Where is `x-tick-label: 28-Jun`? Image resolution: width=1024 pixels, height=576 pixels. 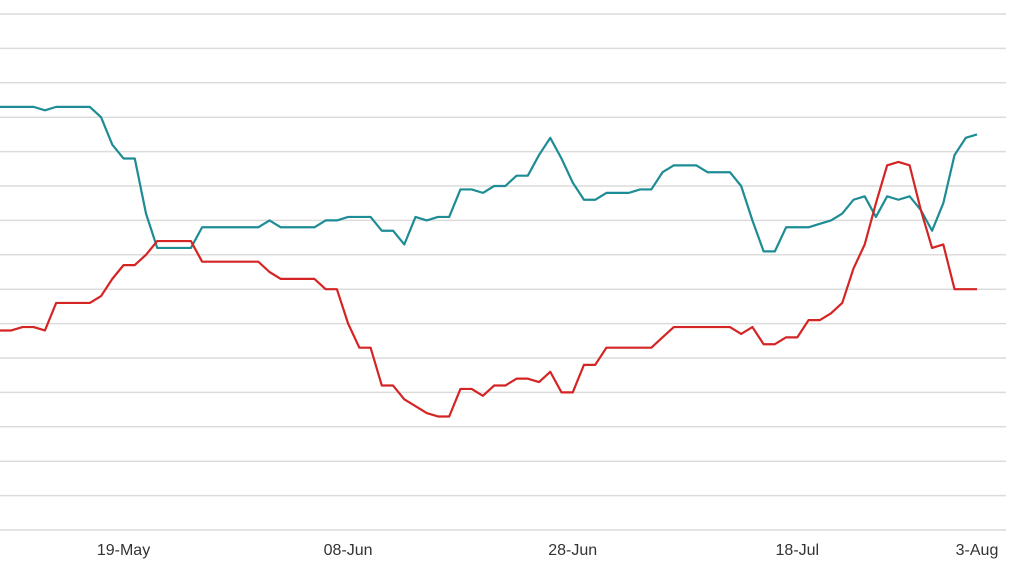 x-tick-label: 28-Jun is located at coordinates (572, 550).